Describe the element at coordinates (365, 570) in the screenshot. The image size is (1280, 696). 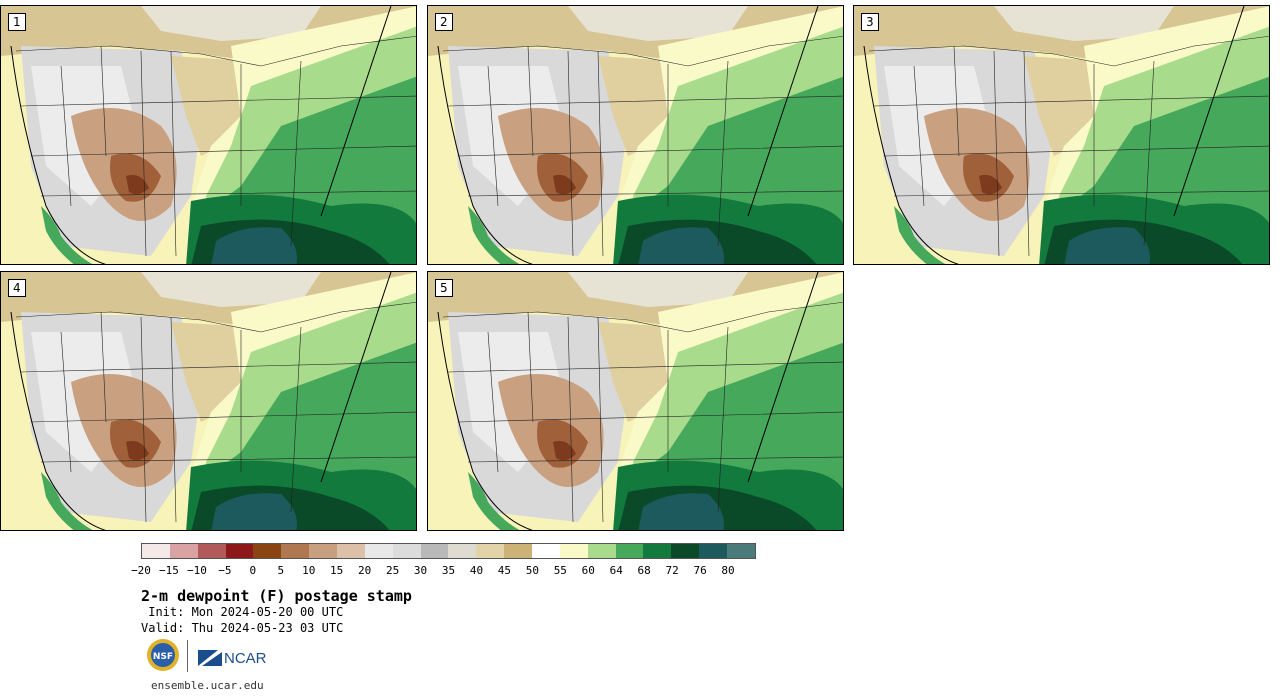
I see `colorbar-tick-label: 20` at that location.